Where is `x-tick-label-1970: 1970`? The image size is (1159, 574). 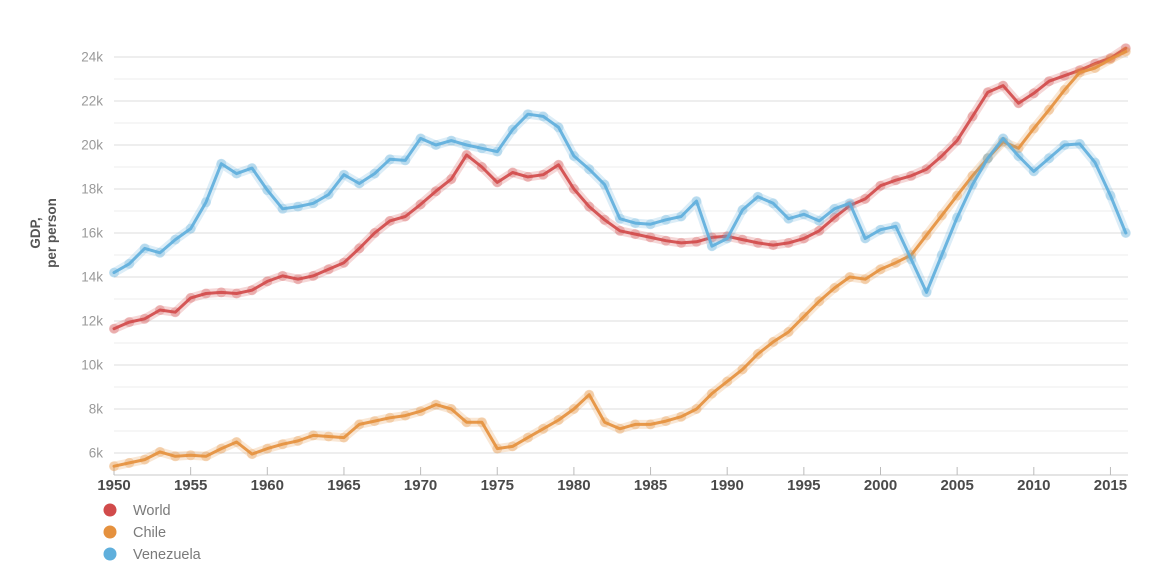 x-tick-label-1970: 1970 is located at coordinates (420, 485).